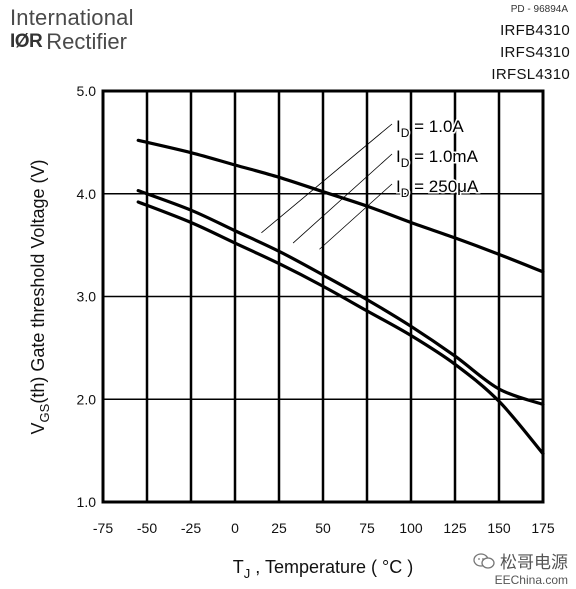  What do you see at coordinates (539, 9) in the screenshot?
I see `document-id: PD - 96894A` at bounding box center [539, 9].